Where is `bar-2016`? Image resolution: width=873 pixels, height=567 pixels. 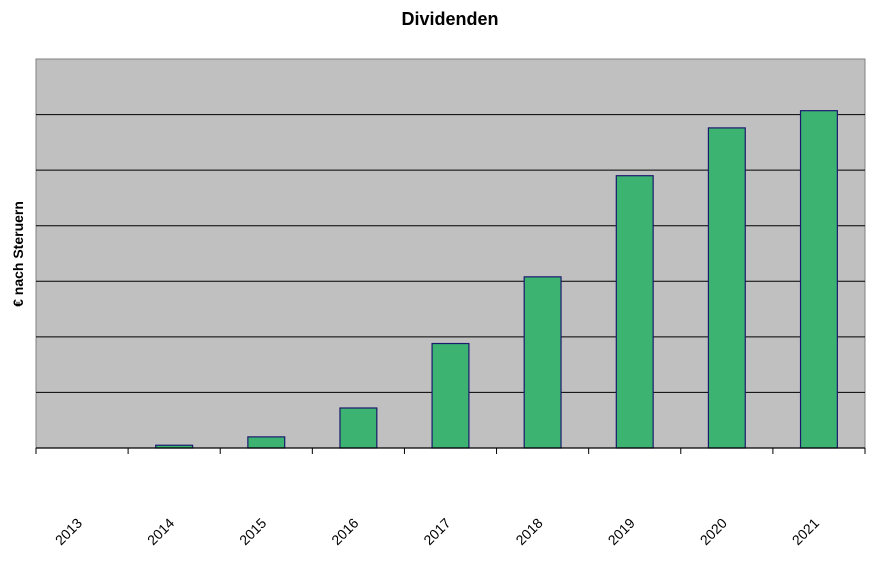 bar-2016 is located at coordinates (358, 428).